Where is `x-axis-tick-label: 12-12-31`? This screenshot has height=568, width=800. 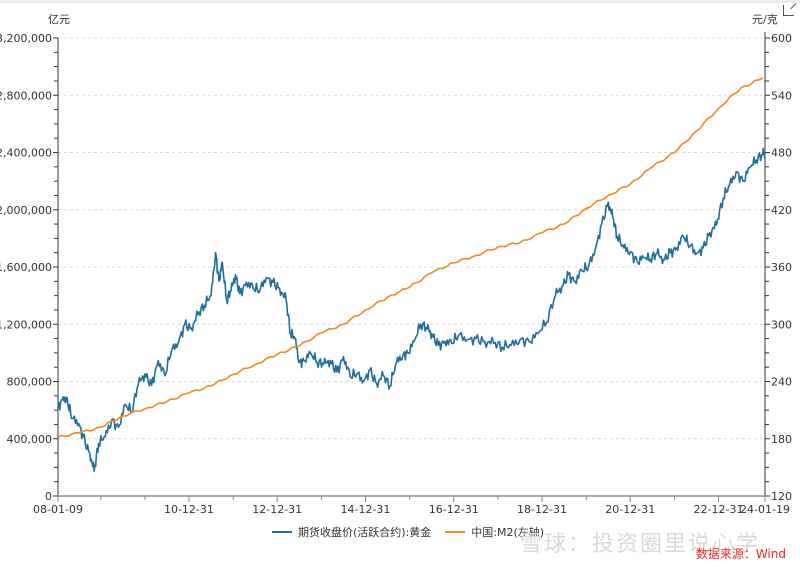
x-axis-tick-label: 12-12-31 is located at coordinates (277, 509).